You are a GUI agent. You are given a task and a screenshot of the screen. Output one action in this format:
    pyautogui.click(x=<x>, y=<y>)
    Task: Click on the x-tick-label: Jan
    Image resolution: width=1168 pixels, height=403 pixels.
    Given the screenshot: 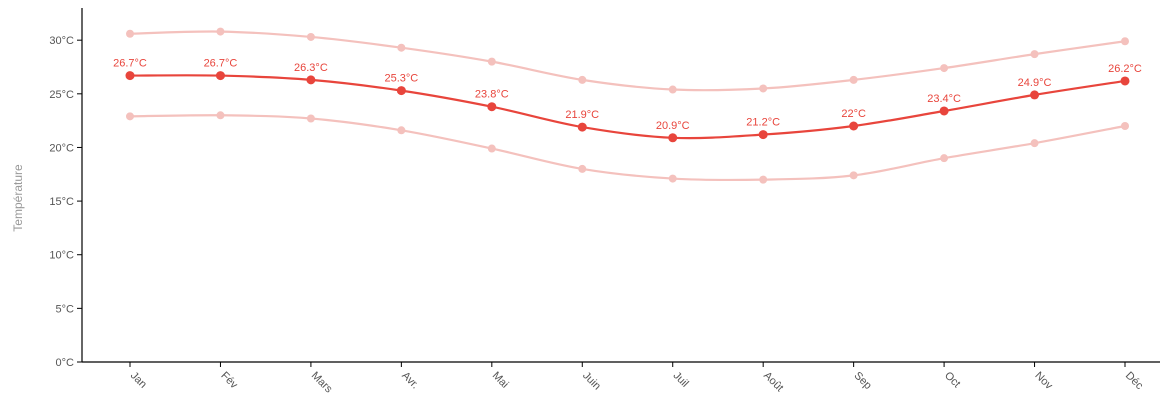 What is the action you would take?
    pyautogui.click(x=138, y=380)
    